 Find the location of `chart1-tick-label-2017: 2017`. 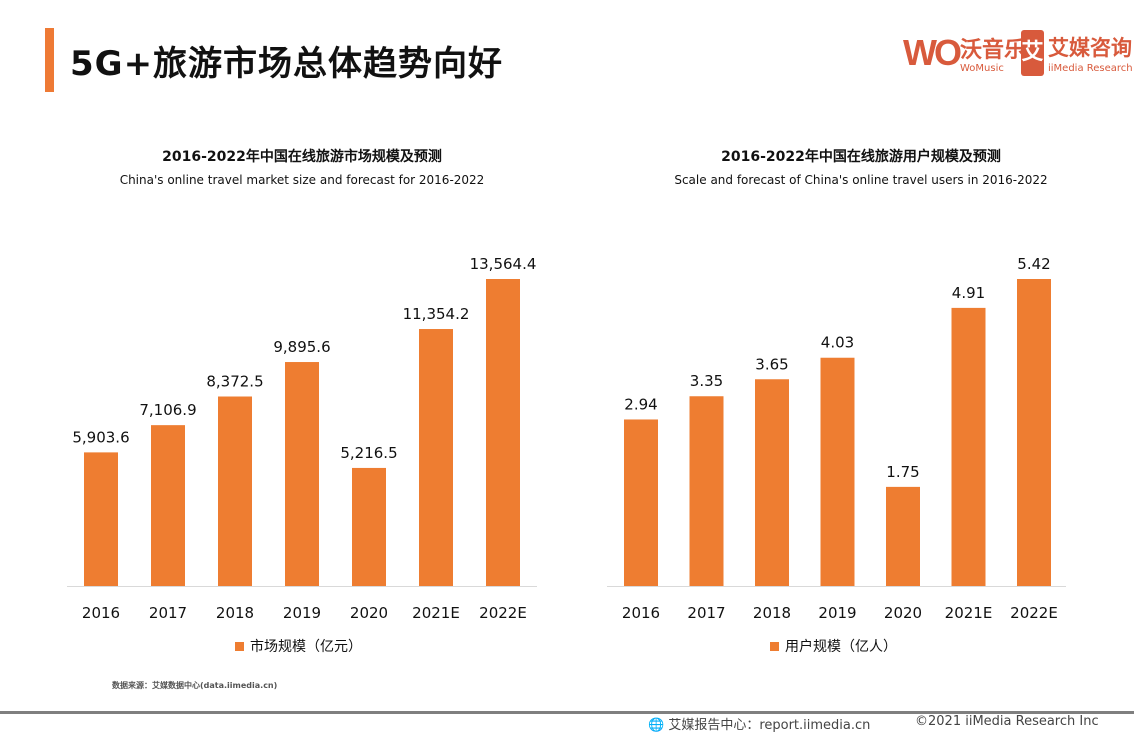

chart1-tick-label-2017: 2017 is located at coordinates (168, 613).